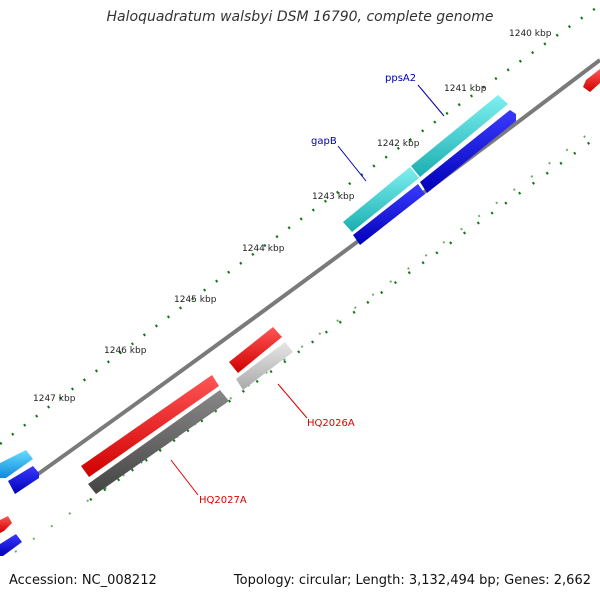  What do you see at coordinates (400, 78) in the screenshot?
I see `ppsA2-label: ppsA2` at bounding box center [400, 78].